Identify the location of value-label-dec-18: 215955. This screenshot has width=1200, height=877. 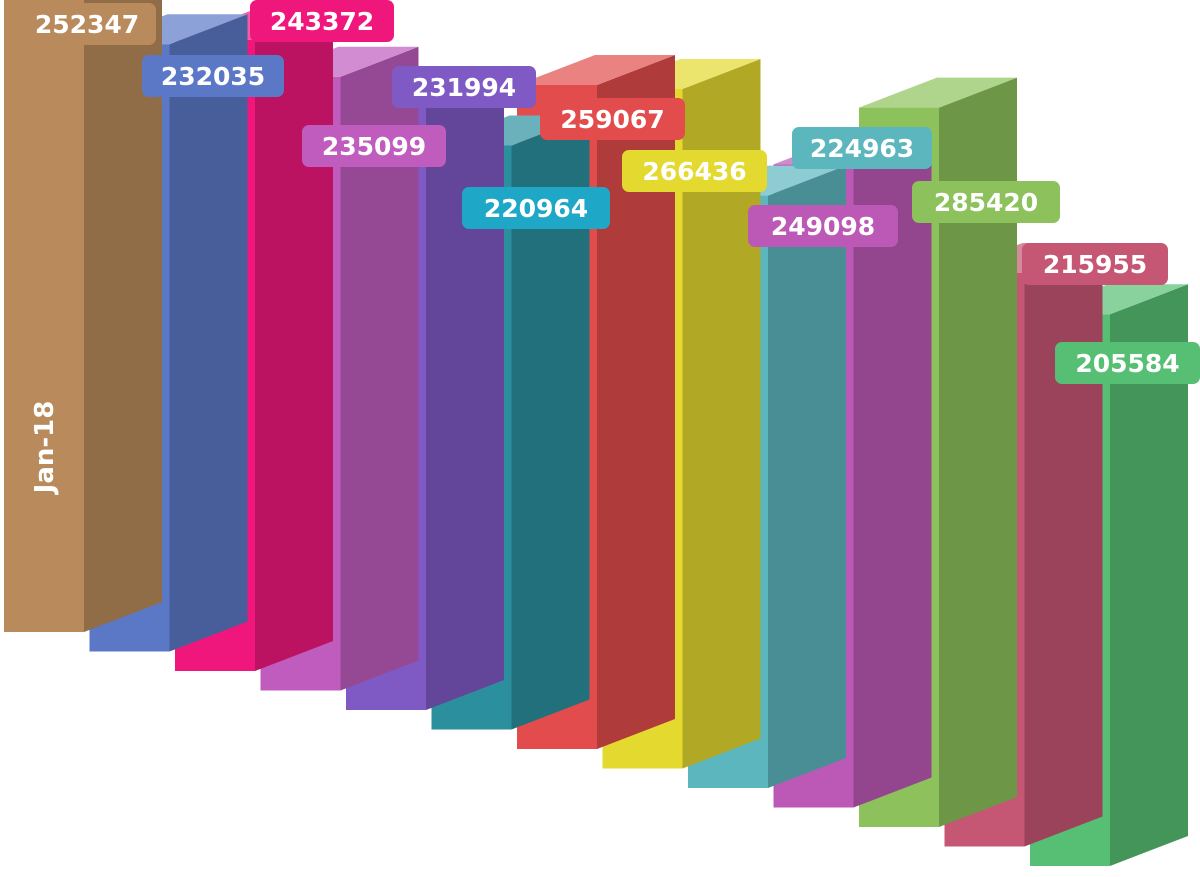
(1095, 264).